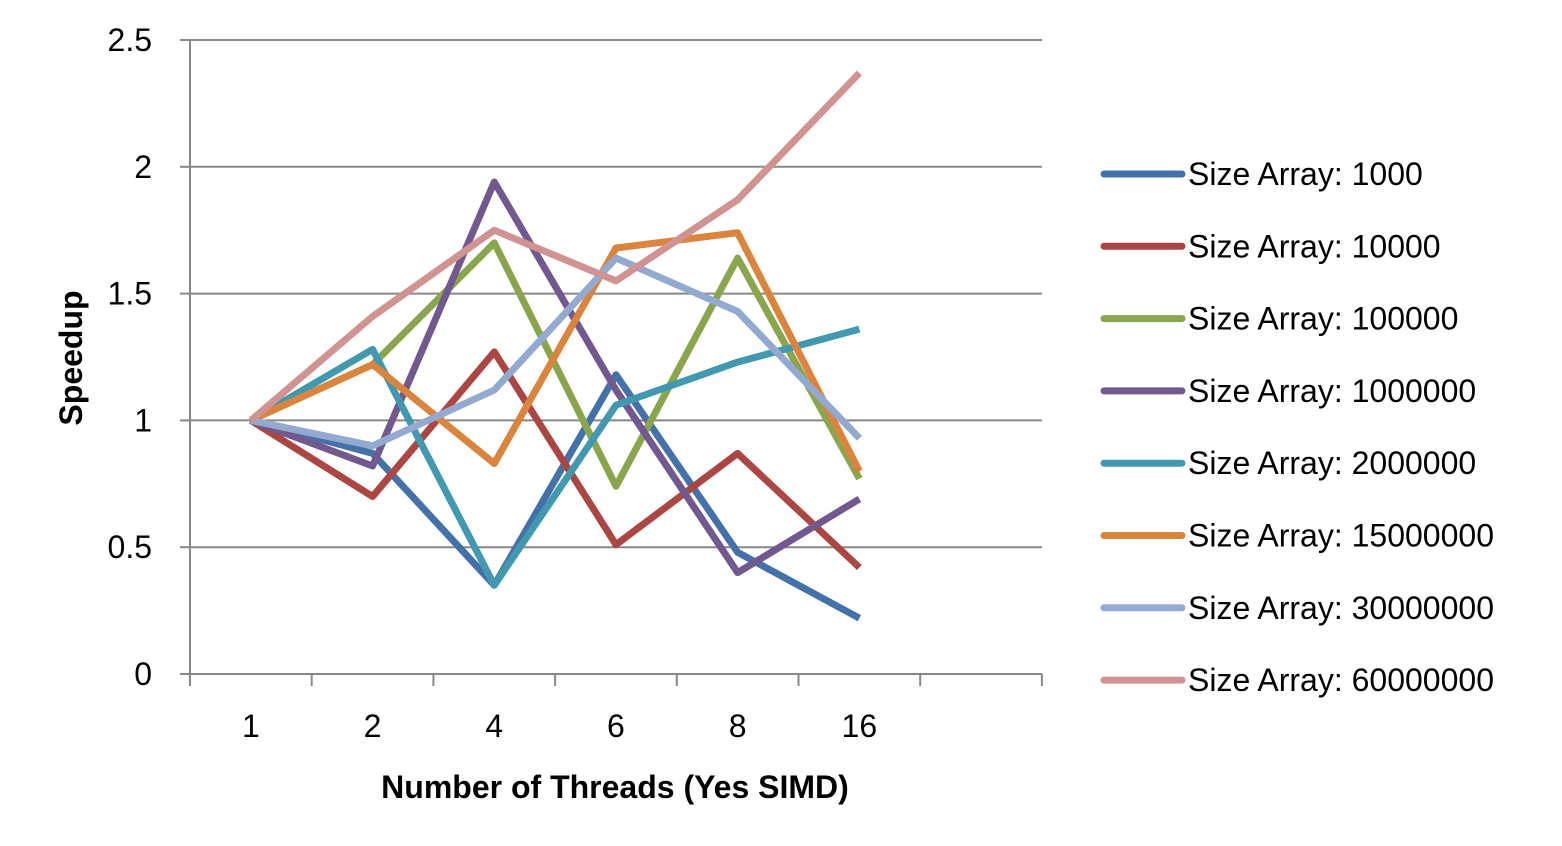 Image resolution: width=1562 pixels, height=846 pixels. I want to click on y-tick-label: 2, so click(143, 167).